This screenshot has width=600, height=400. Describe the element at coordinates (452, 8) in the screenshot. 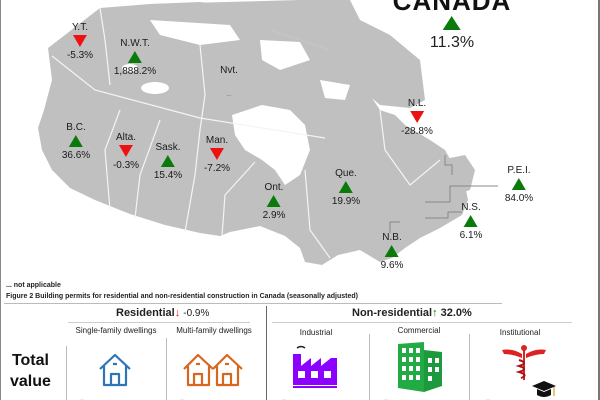

I see `national-name: CANADA` at that location.